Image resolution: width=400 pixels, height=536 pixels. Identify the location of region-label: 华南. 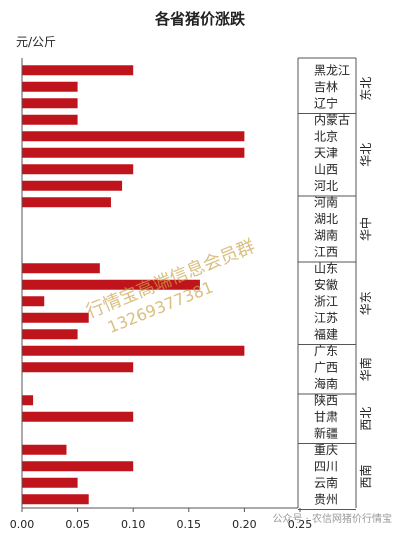
(365, 369).